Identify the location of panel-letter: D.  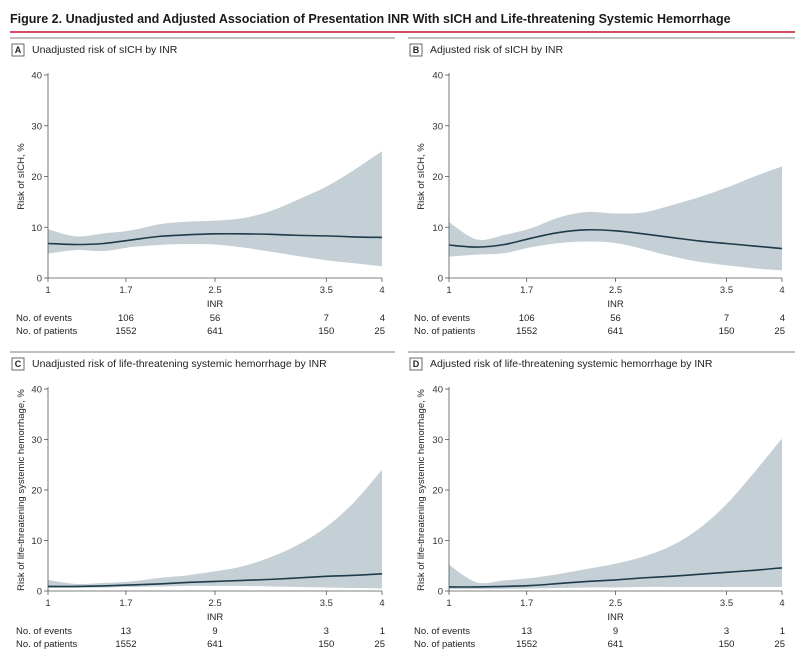
(416, 364).